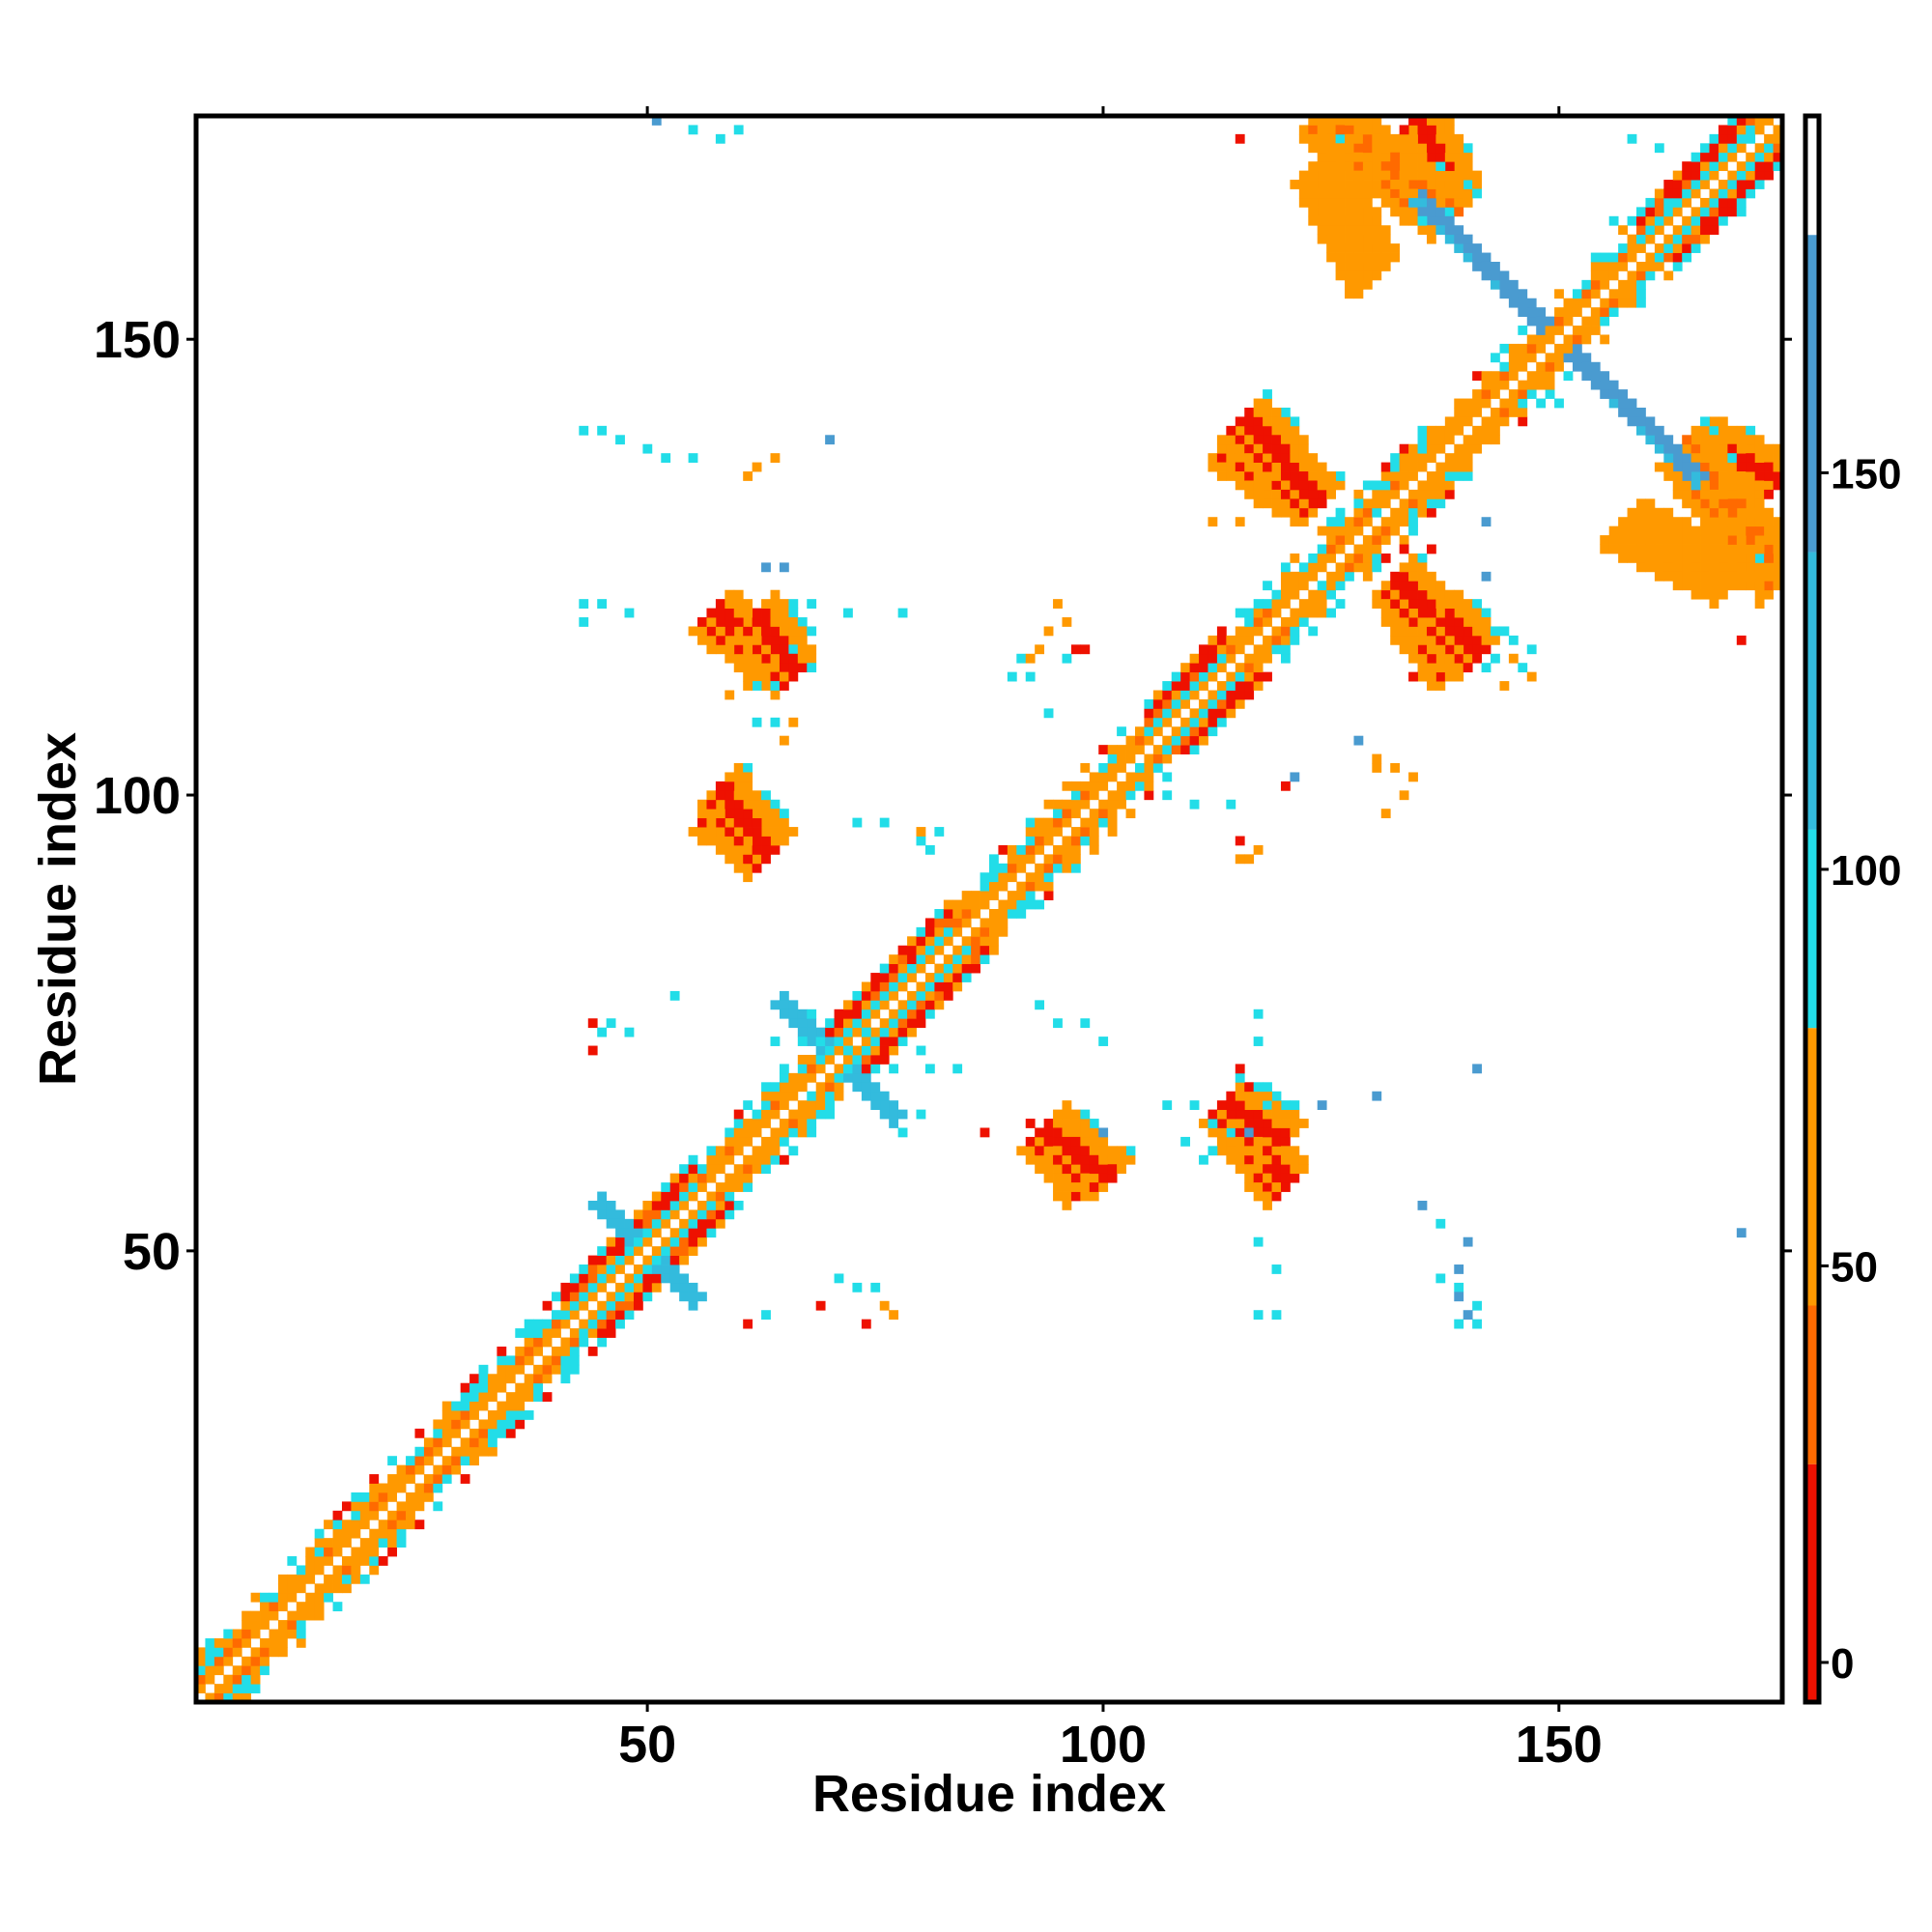  Describe the element at coordinates (1812, 1582) in the screenshot. I see `colorbar-band` at that location.